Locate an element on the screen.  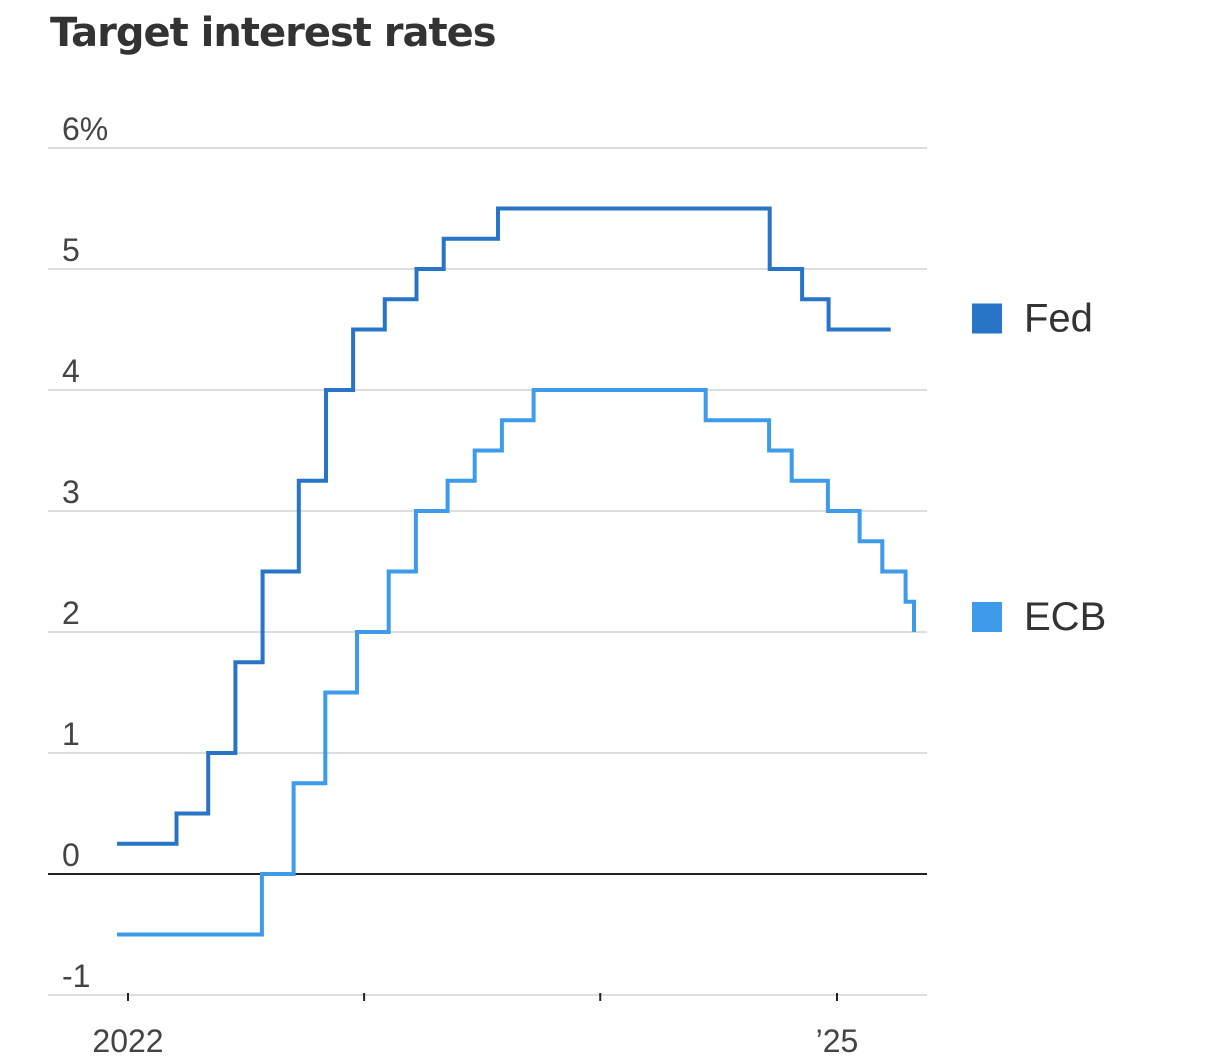
y-tick-label: 5 is located at coordinates (71, 250).